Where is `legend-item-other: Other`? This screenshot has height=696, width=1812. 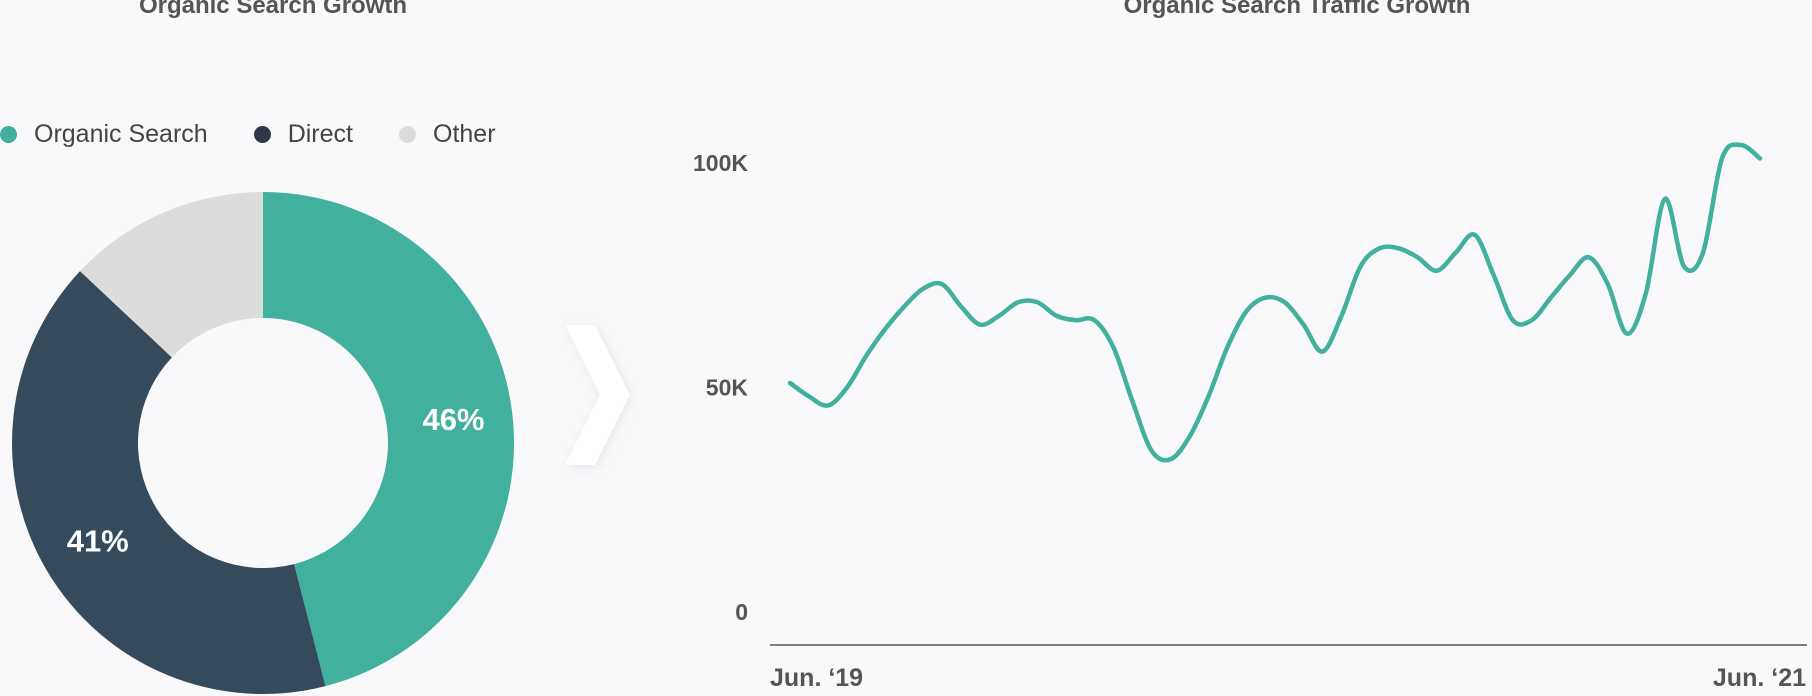
legend-item-other: Other is located at coordinates (447, 134).